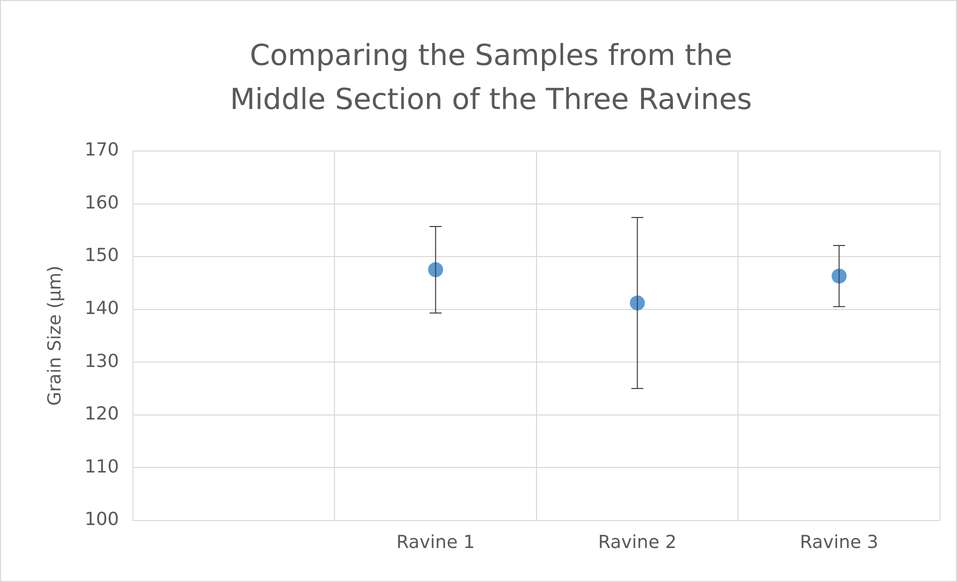  What do you see at coordinates (491, 77) in the screenshot?
I see `chart-title: Comparing the Samples from the Middle Section of the Three Ravines` at bounding box center [491, 77].